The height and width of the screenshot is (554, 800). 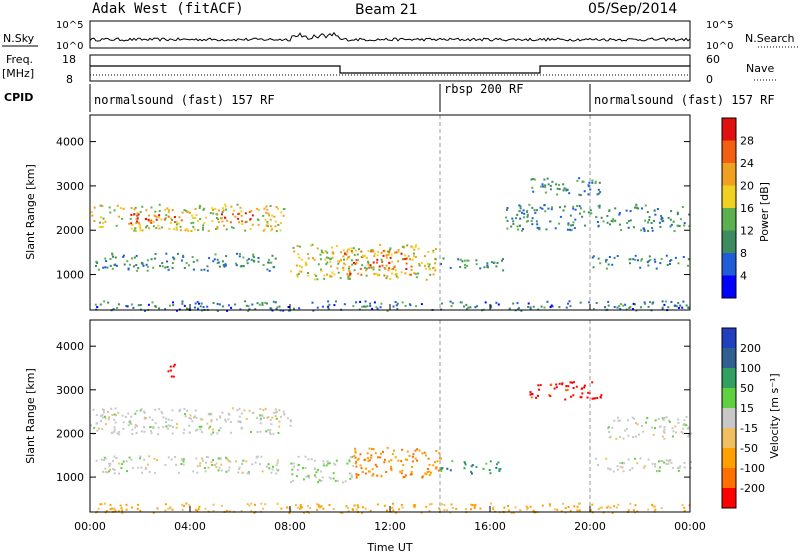 I want to click on colorbar-tick: -50, so click(x=749, y=448).